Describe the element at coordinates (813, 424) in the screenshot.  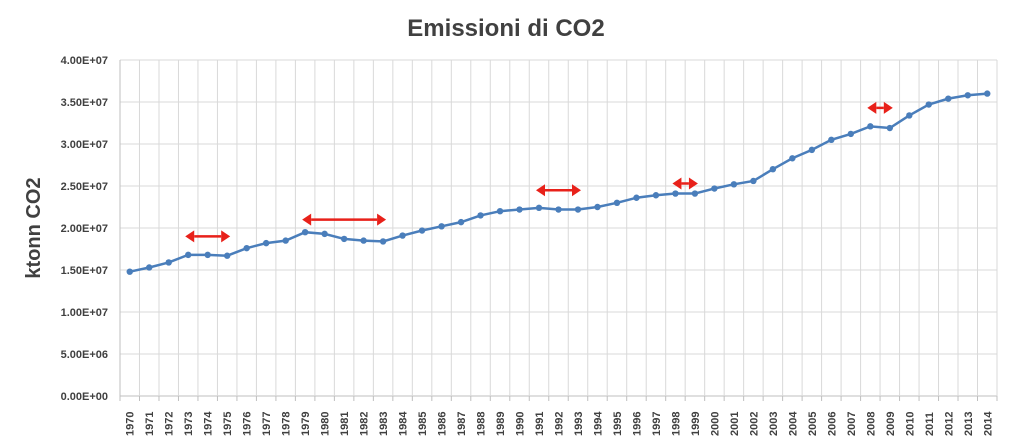
I see `x-tick-label: 2005` at that location.